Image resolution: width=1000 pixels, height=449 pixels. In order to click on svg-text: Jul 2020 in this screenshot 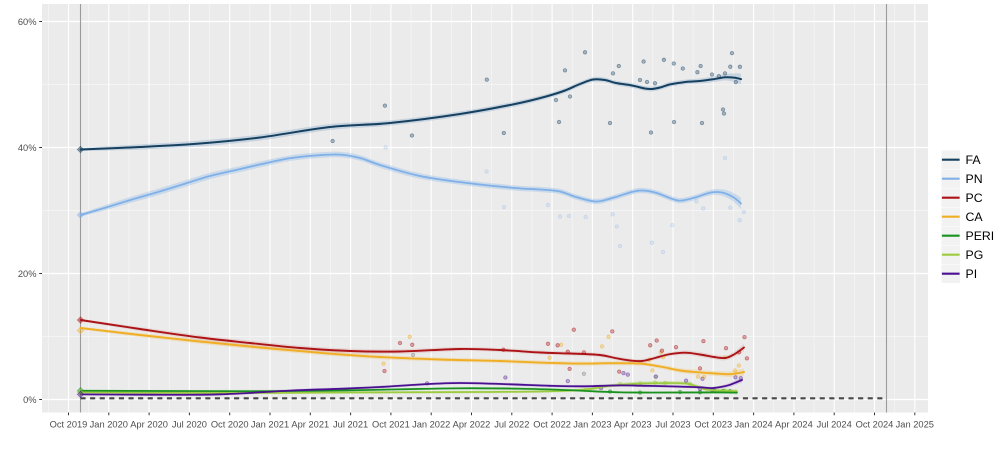, I will do `click(189, 425)`.